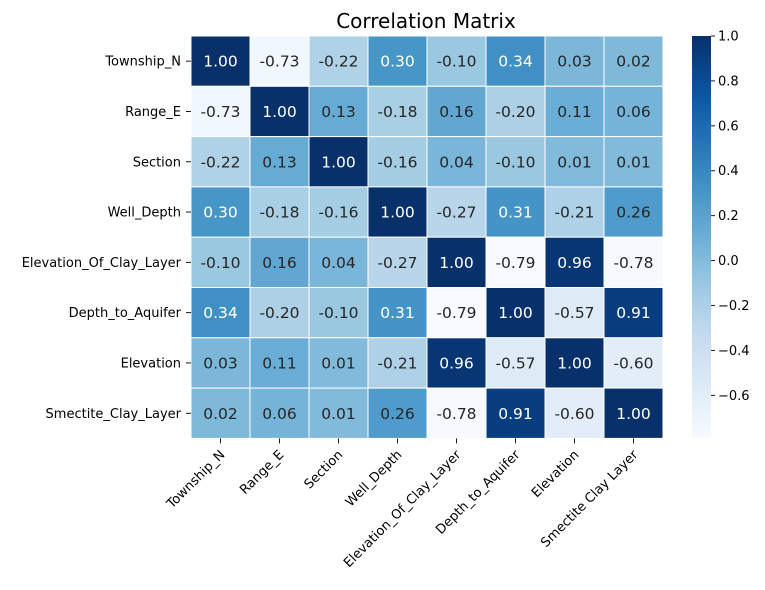  I want to click on y-tick-label: Depth_to_Aquifer, so click(125, 313).